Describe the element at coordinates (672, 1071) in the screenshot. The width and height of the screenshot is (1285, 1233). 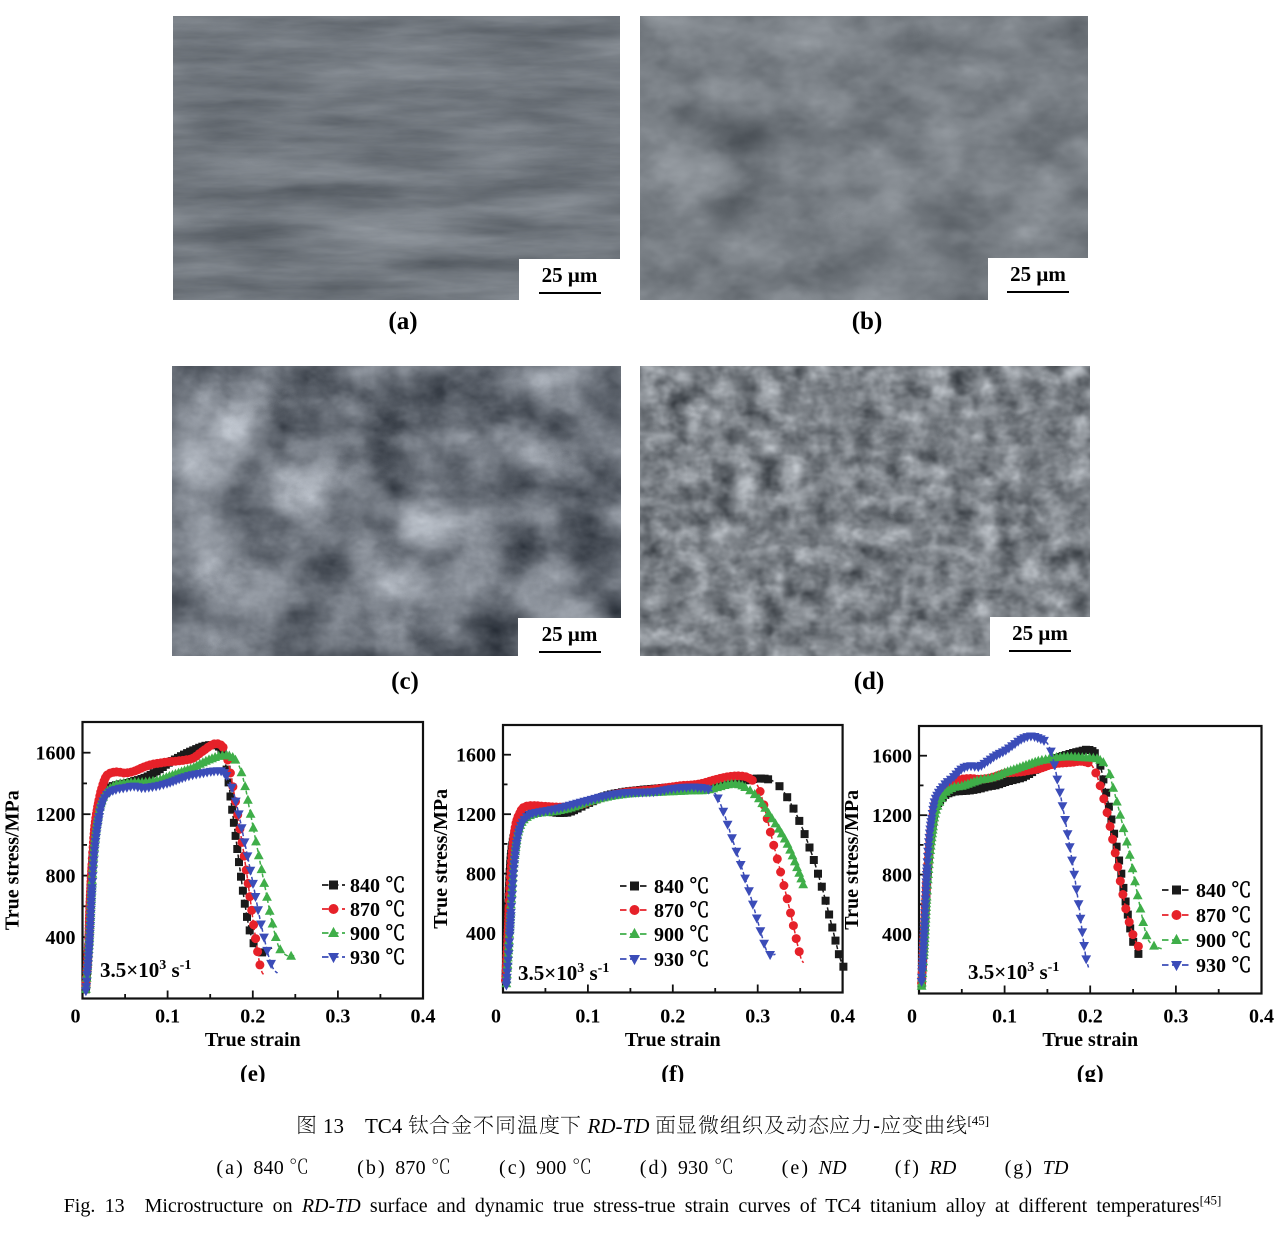
I see `svg-text: (f)` at that location.